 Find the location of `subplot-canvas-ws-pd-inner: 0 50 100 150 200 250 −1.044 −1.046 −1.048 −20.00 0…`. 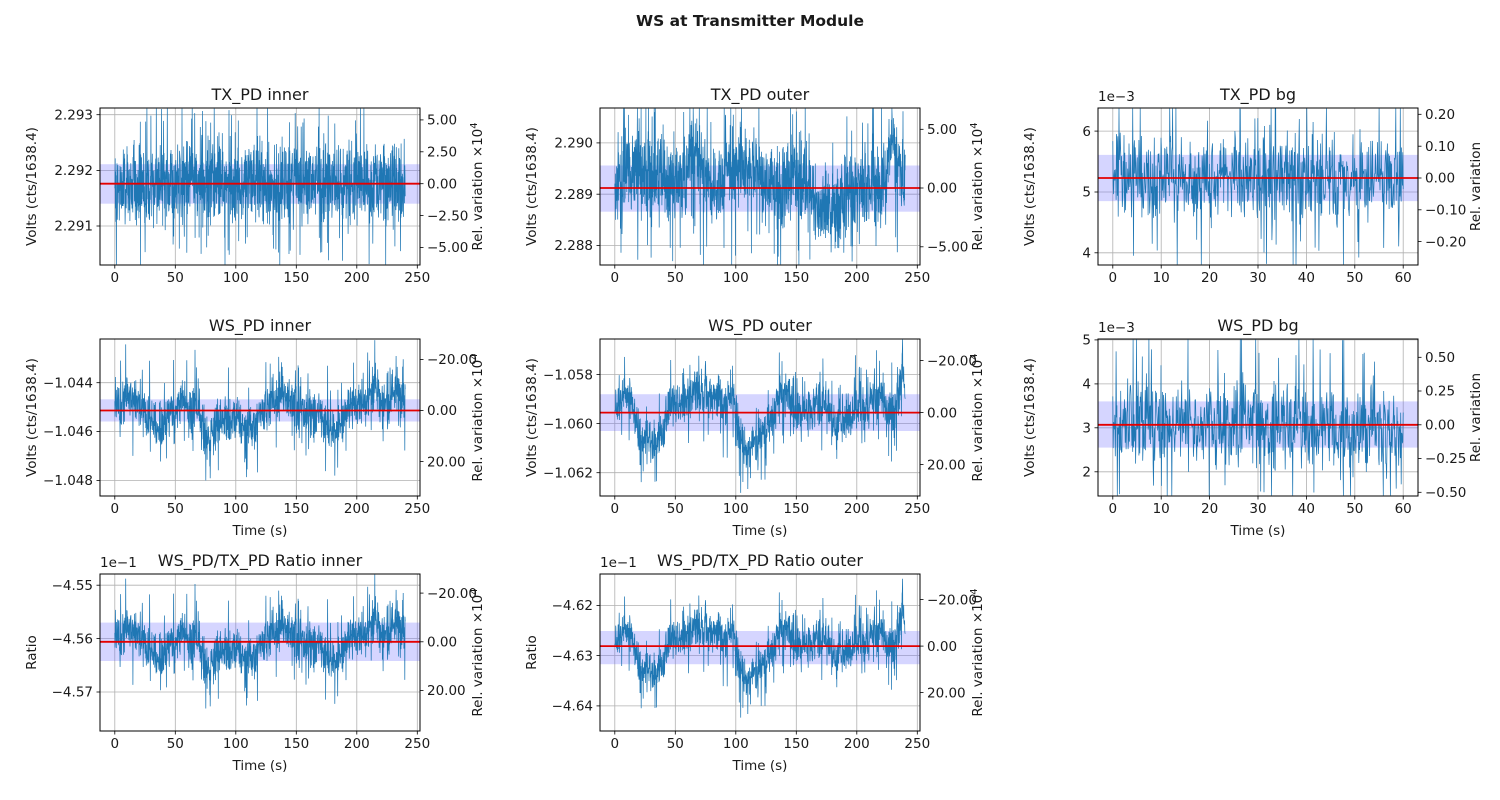

subplot-canvas-ws-pd-inner: 0 50 100 150 200 250 −1.044 −1.046 −1.048 −20.00 0… is located at coordinates (255, 427).